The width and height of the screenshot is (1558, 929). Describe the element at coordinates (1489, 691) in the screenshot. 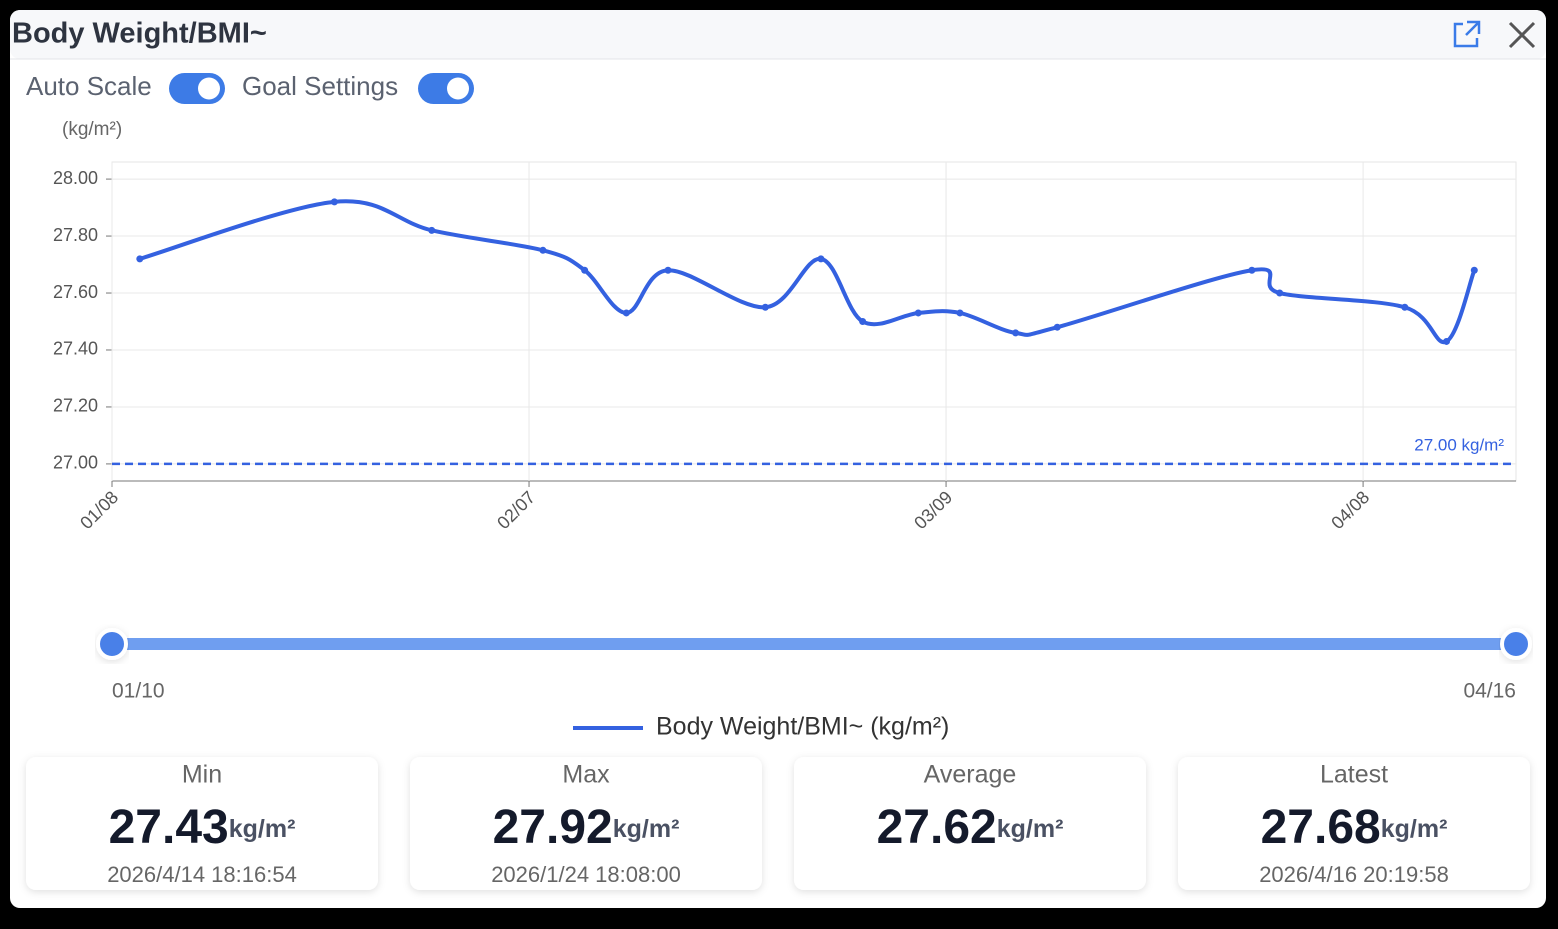

I see `slider-end-label: 04/16` at that location.